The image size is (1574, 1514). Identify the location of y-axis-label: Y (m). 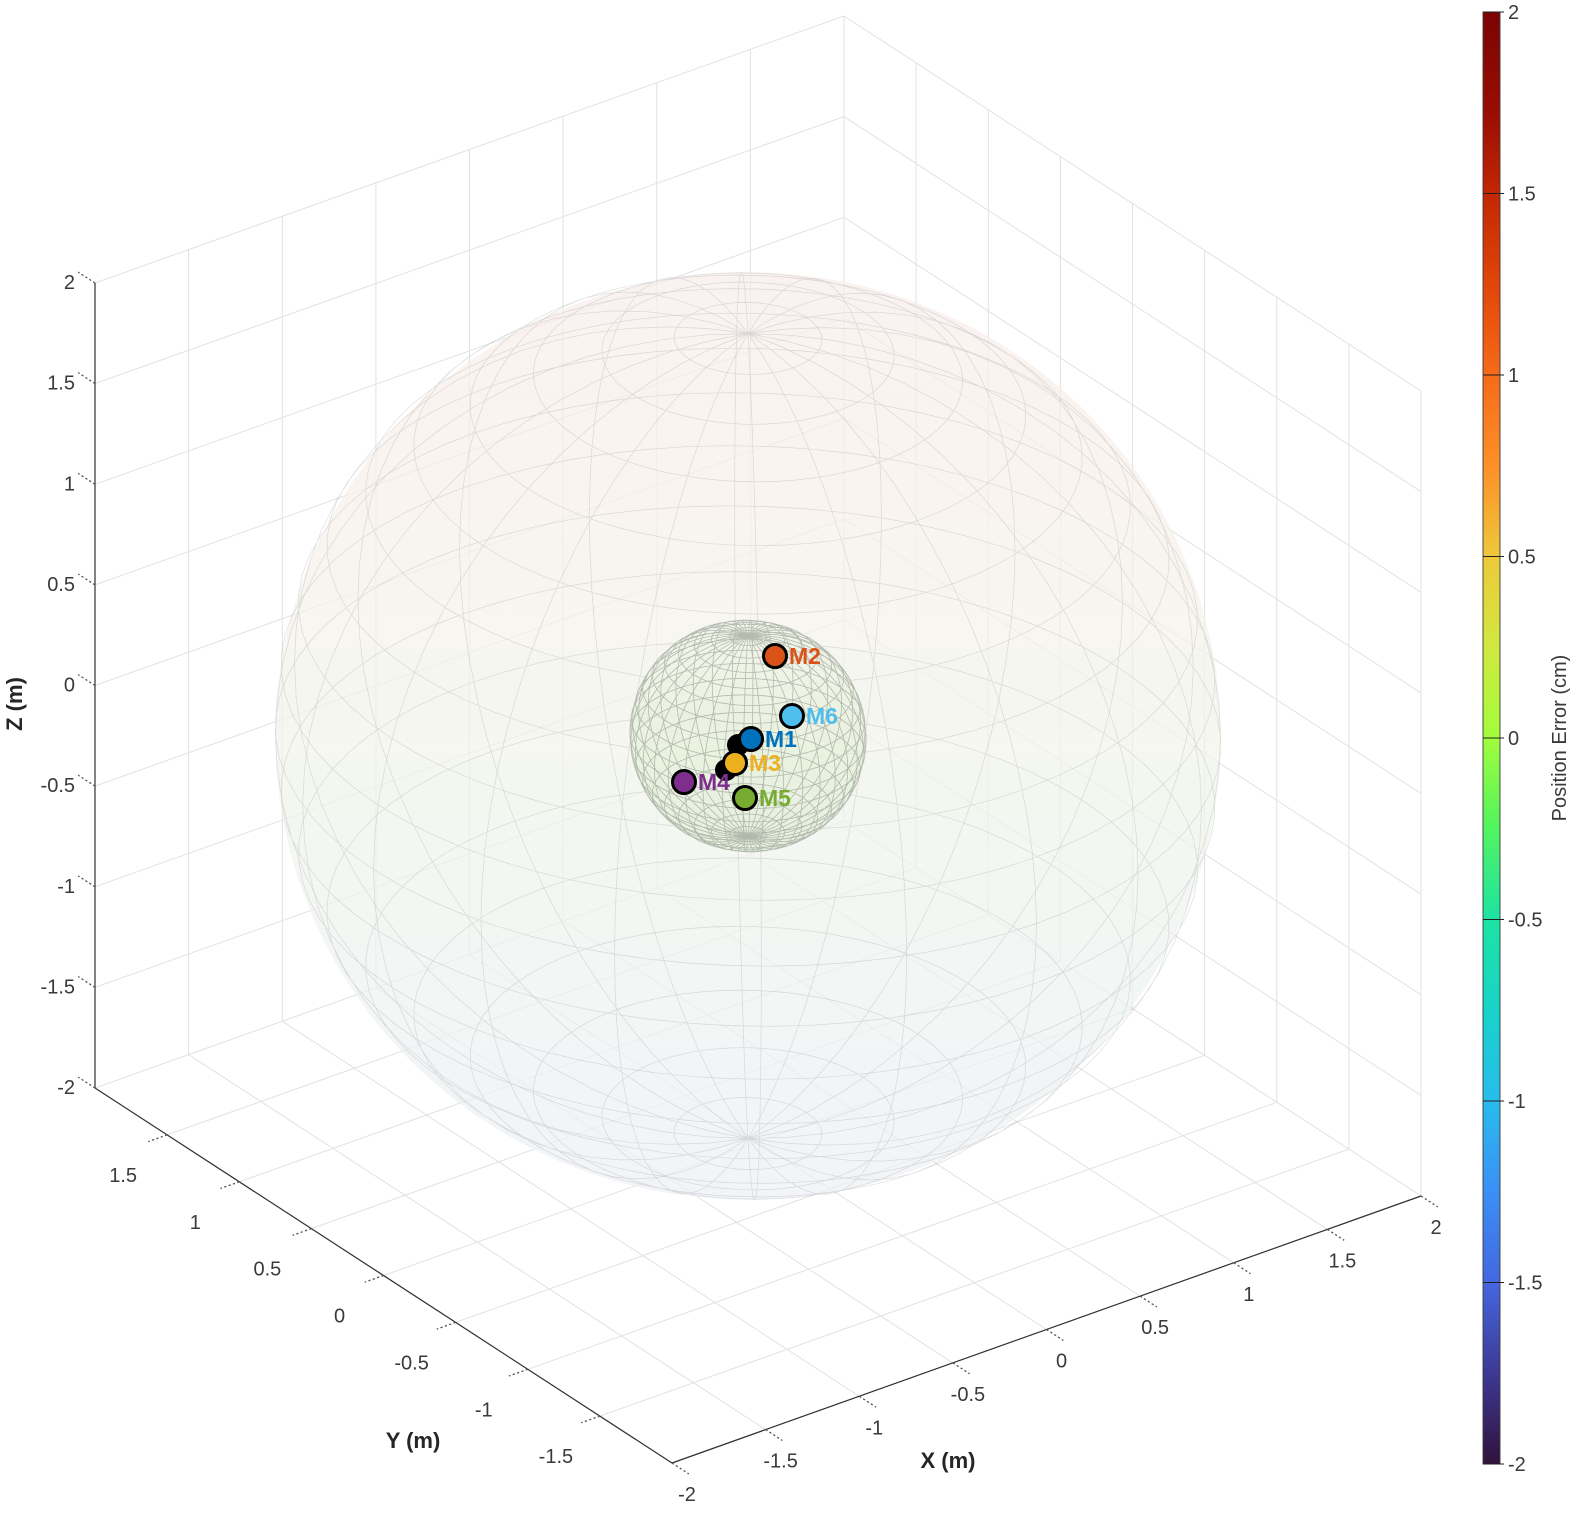
(413, 1440).